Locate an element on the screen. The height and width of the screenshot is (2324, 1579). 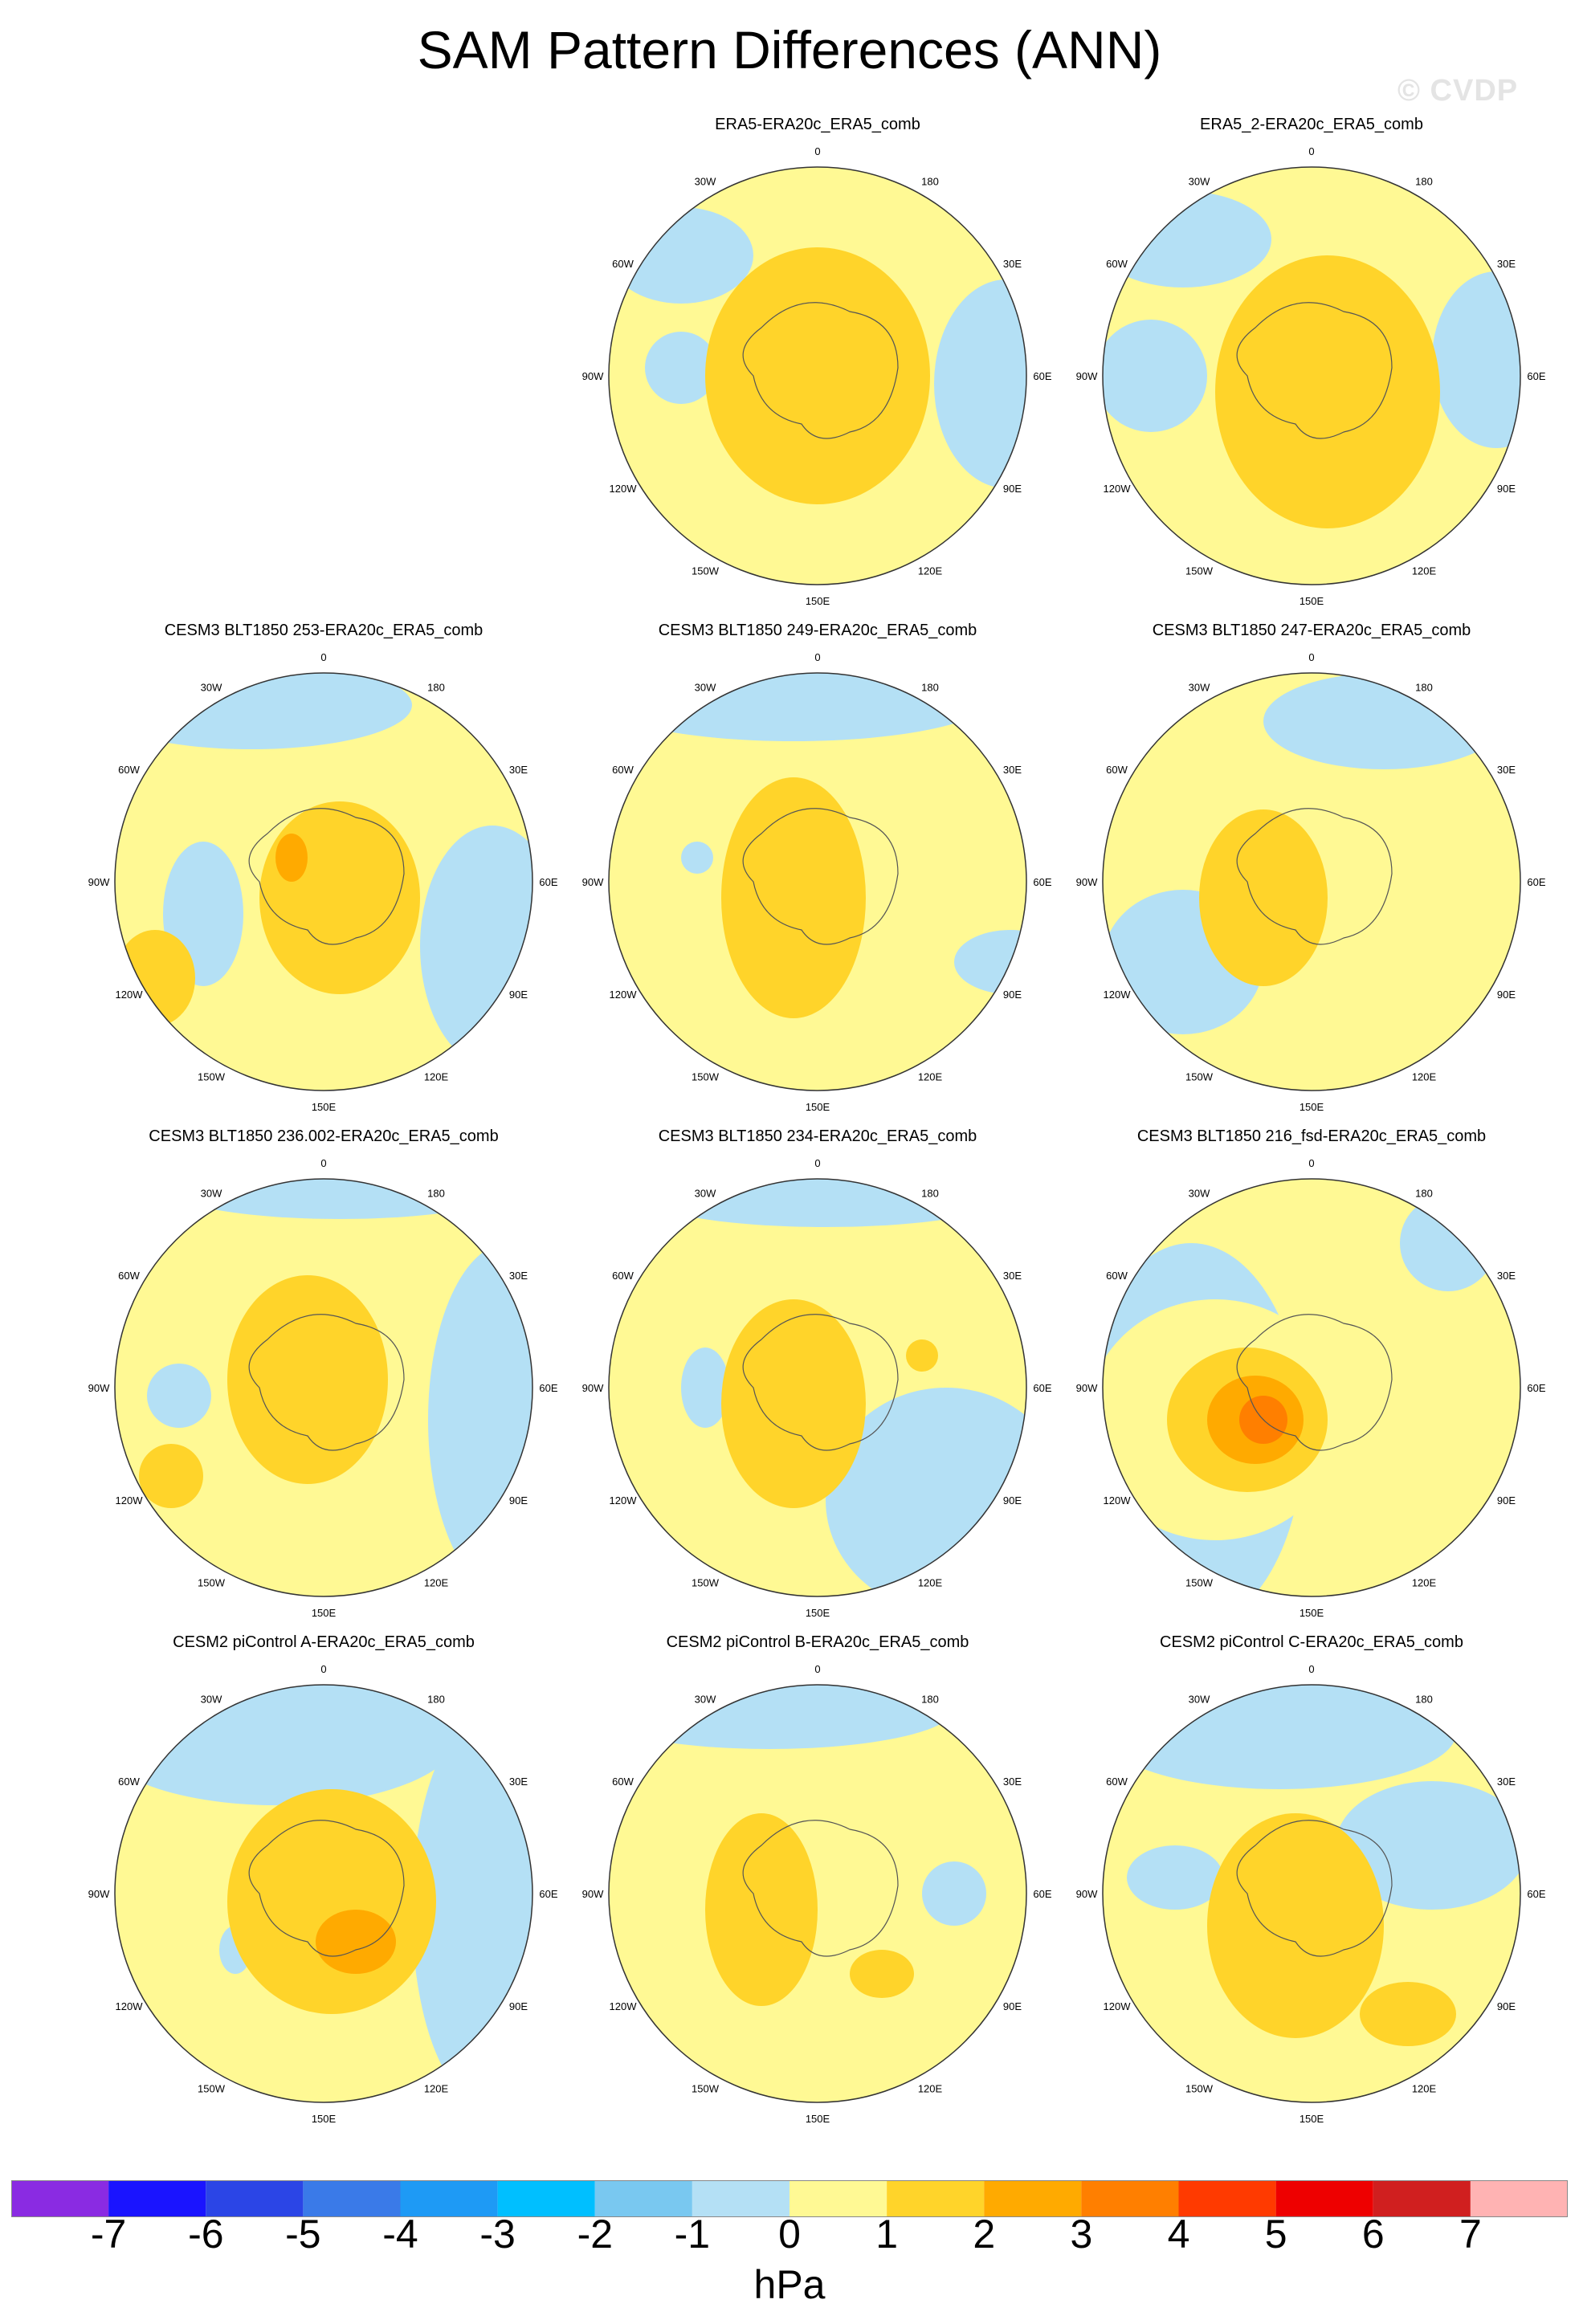
panel-title: CESM2 piControl A-ERA20c_ERA5_comb is located at coordinates (324, 1642).